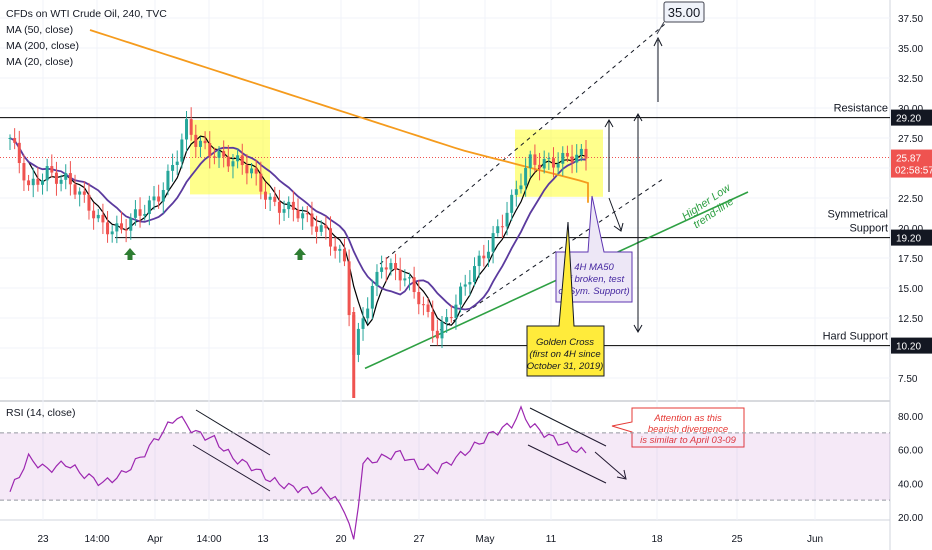 This screenshot has height=550, width=932. Describe the element at coordinates (910, 109) in the screenshot. I see `y-tick-label: 30.00` at that location.